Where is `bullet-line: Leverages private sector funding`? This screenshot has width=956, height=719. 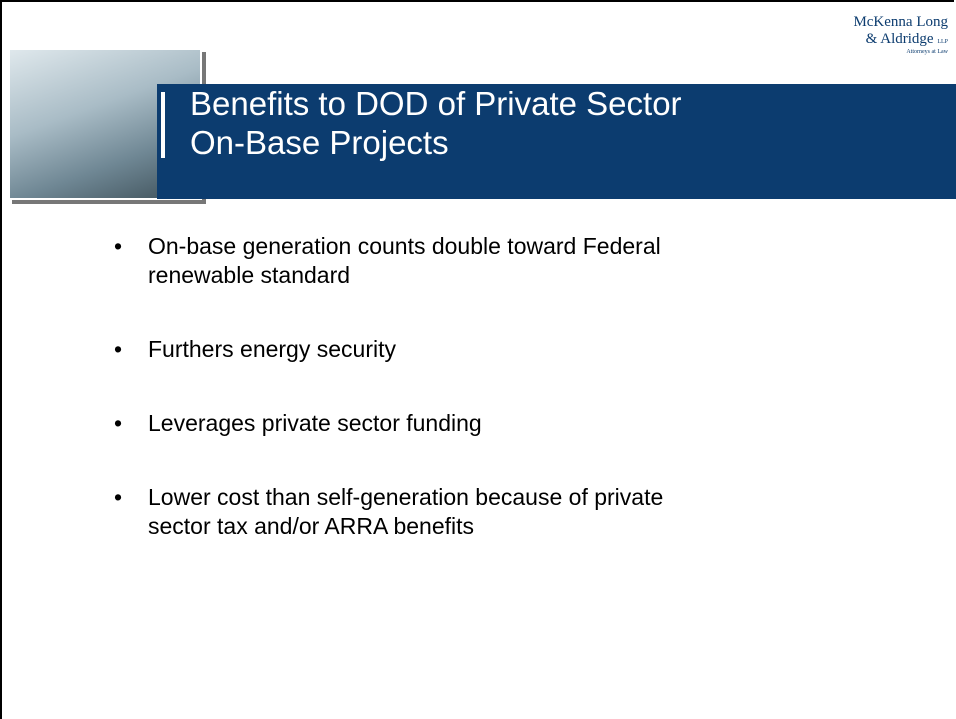
bullet-line: Leverages private sector funding is located at coordinates (315, 423).